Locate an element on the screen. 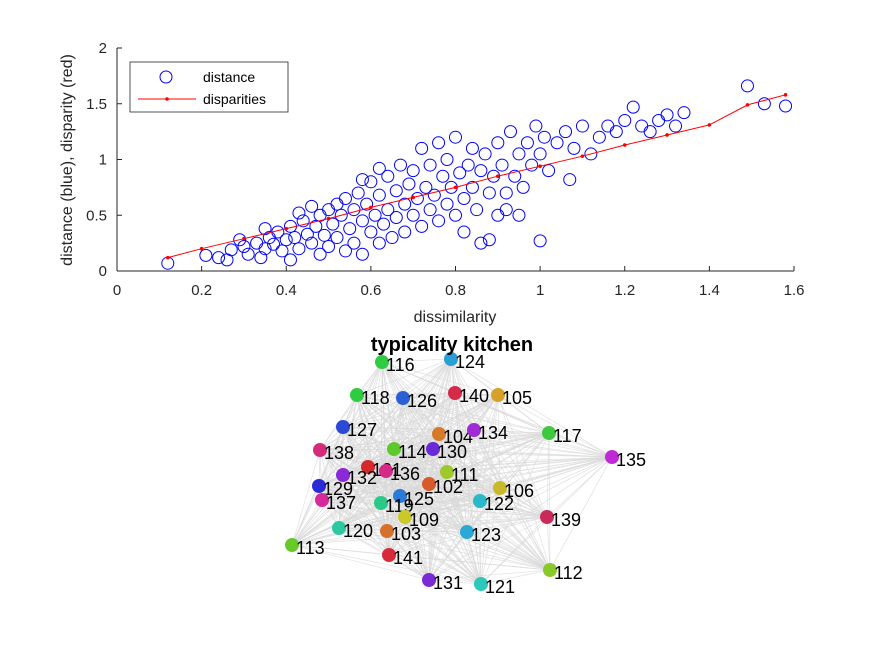  network-node-label: 112 is located at coordinates (568, 573).